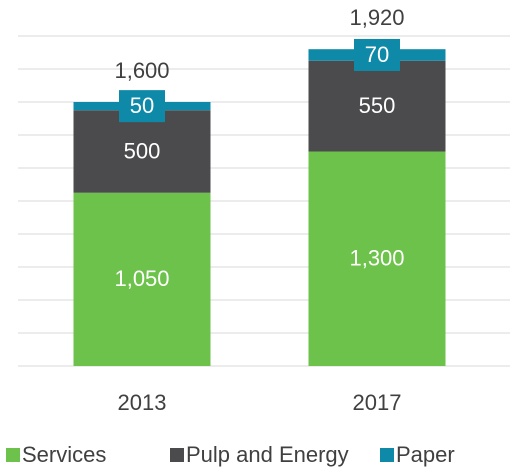 This screenshot has width=529, height=470. I want to click on value-label: 50, so click(142, 105).